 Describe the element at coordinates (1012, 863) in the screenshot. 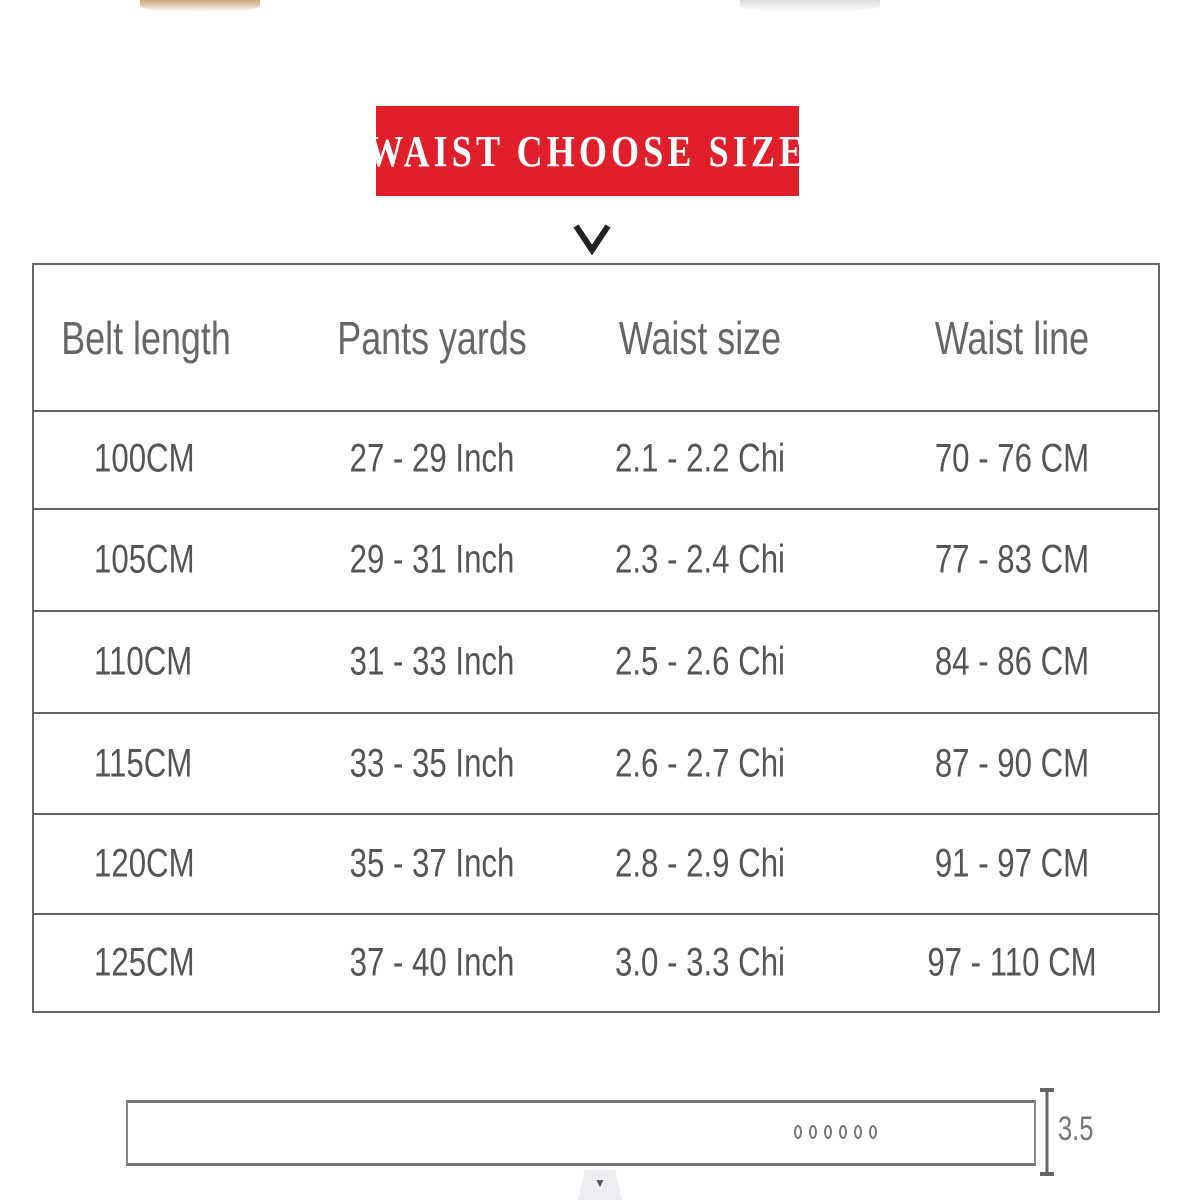

I see `table-cell: 91 - 97 CM` at that location.